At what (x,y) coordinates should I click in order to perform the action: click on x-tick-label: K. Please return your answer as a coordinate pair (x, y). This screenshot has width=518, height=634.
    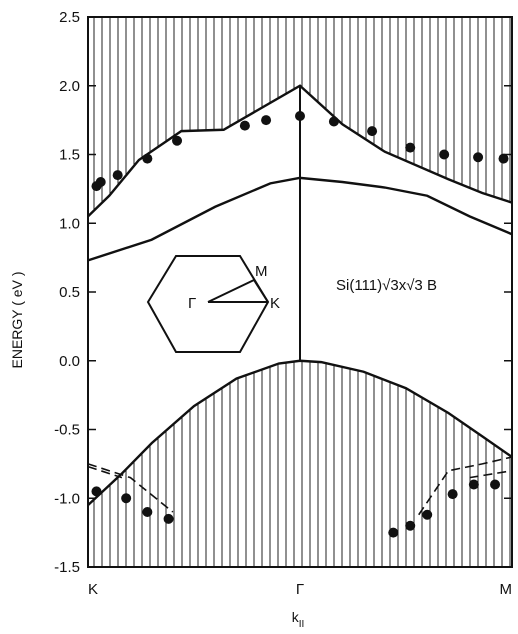
    Looking at the image, I should click on (93, 589).